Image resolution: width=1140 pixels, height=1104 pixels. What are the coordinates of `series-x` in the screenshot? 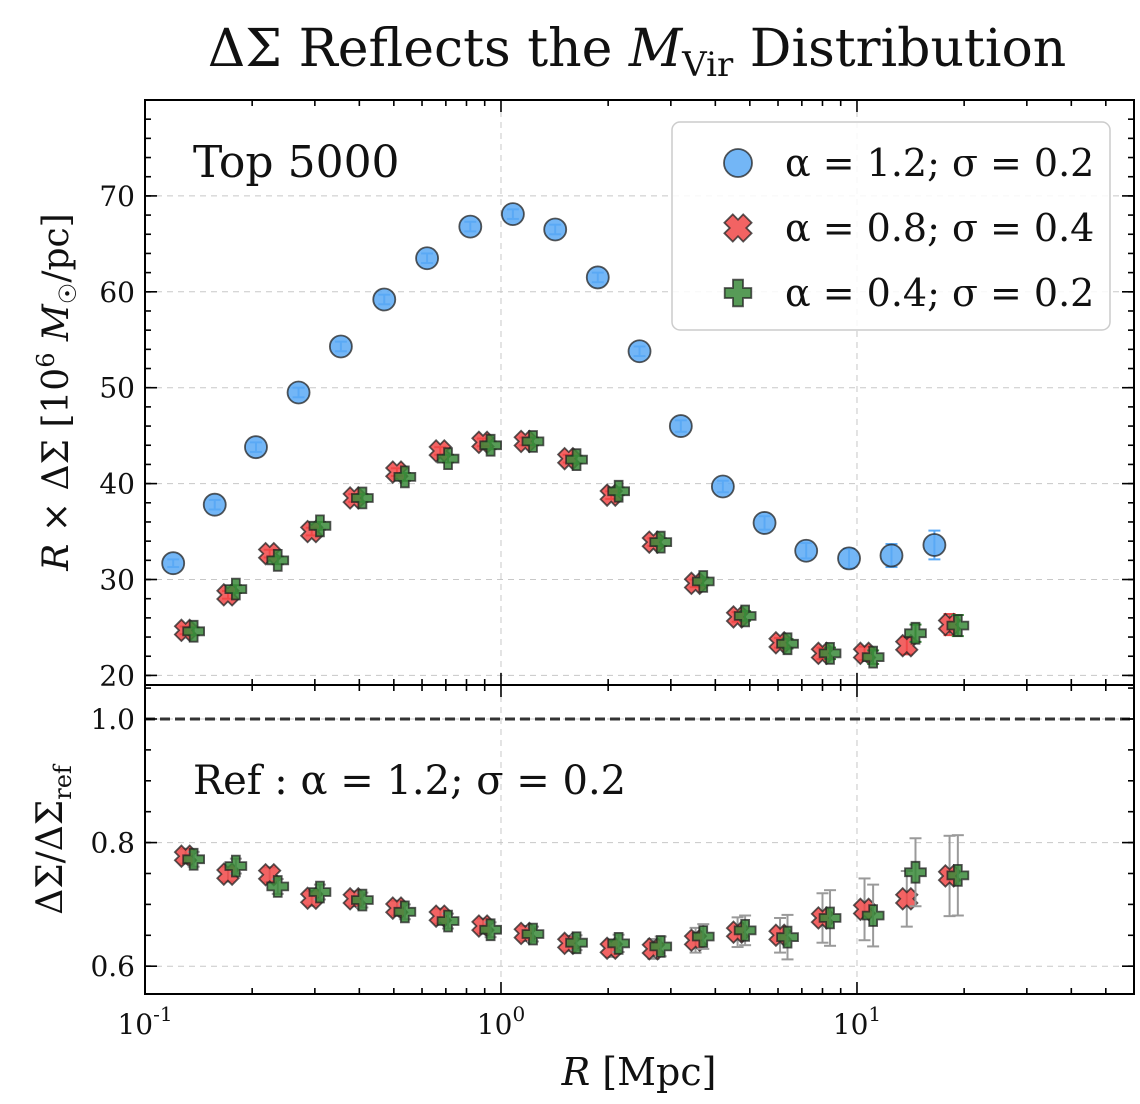 It's located at (567, 547).